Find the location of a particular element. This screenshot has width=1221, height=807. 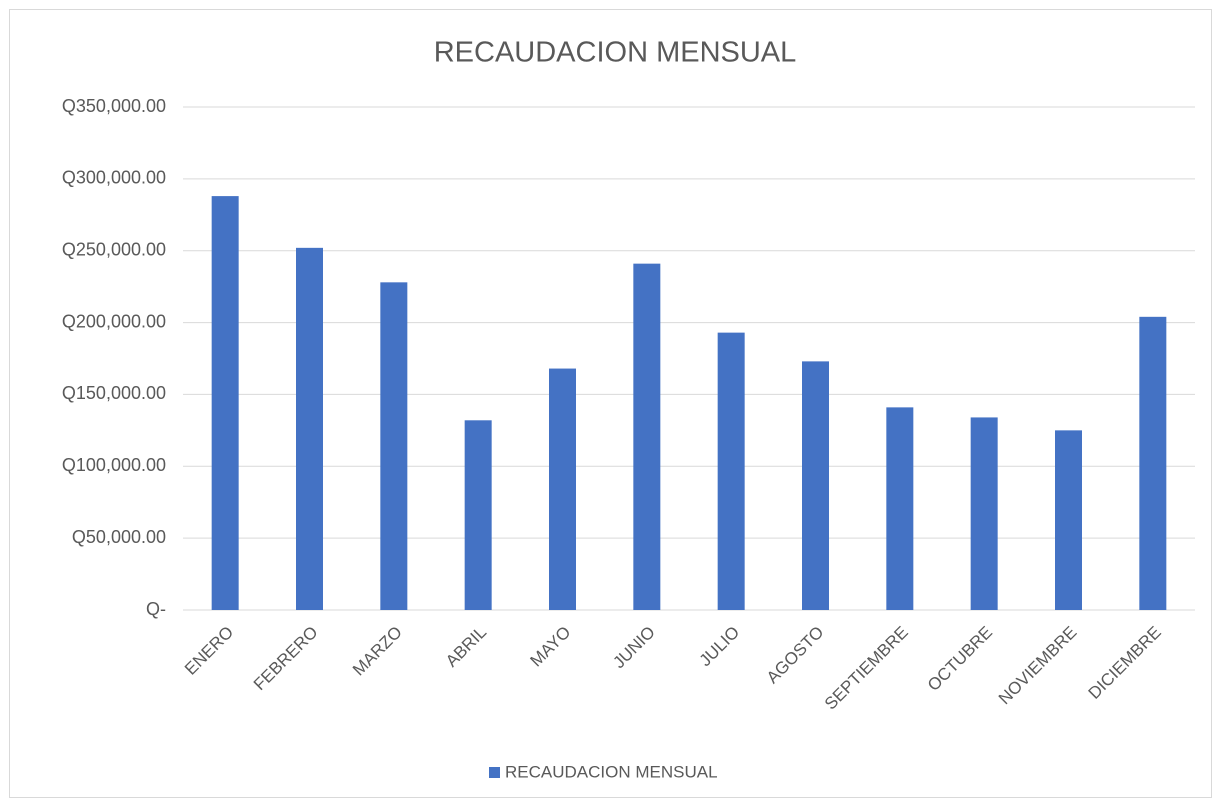

y-tick-label: Q50,000.00 is located at coordinates (119, 537).